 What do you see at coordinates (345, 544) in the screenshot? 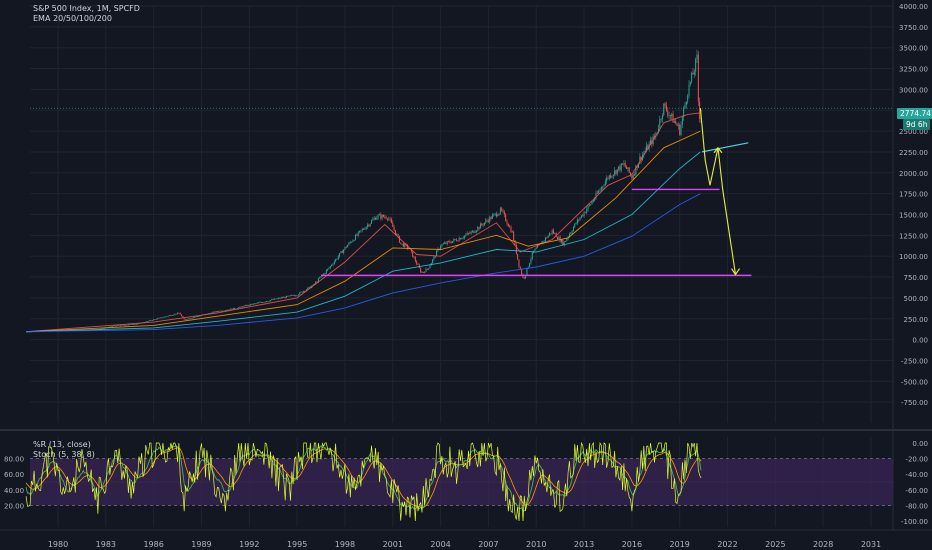
I see `x-tick-label: 1998` at bounding box center [345, 544].